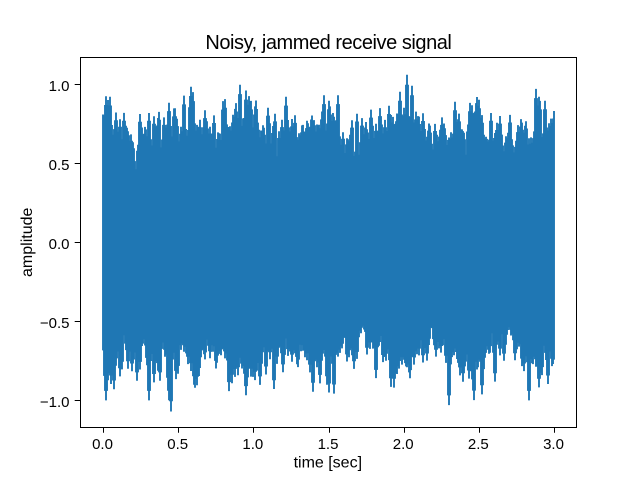 This screenshot has width=640, height=480. Describe the element at coordinates (55, 402) in the screenshot. I see `svg-text: −1.0` at that location.